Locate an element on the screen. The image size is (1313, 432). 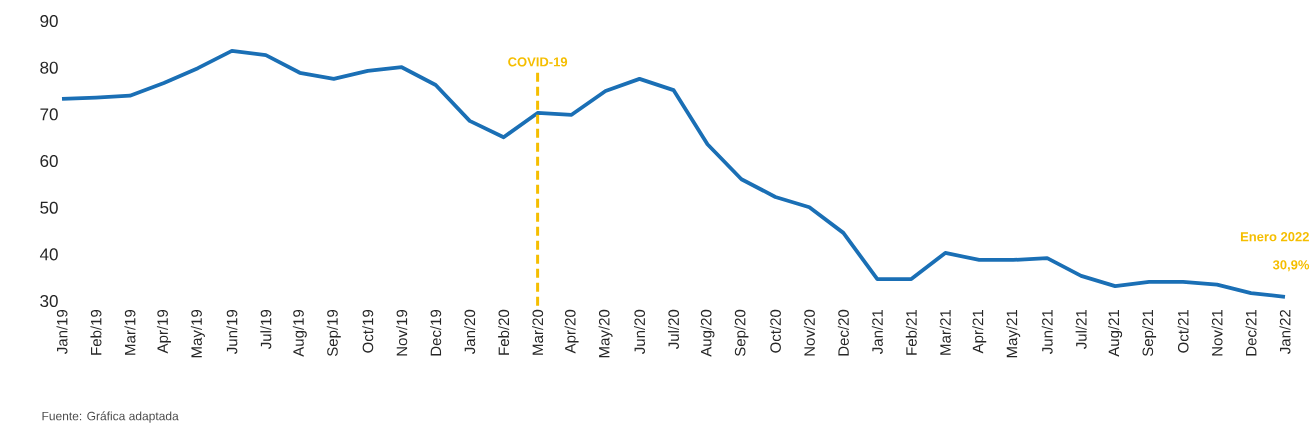
x-tick-label: Apr/20 is located at coordinates (571, 331).